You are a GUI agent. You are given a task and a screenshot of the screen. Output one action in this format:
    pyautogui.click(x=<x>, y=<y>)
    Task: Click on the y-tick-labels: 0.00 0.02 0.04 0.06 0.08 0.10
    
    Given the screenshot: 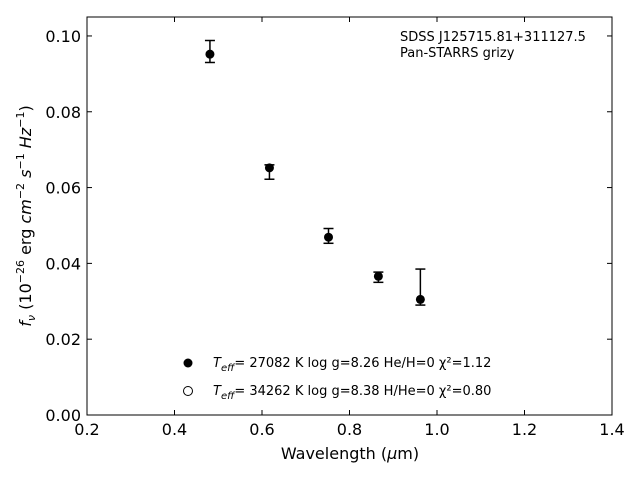 What is the action you would take?
    pyautogui.click(x=63, y=226)
    